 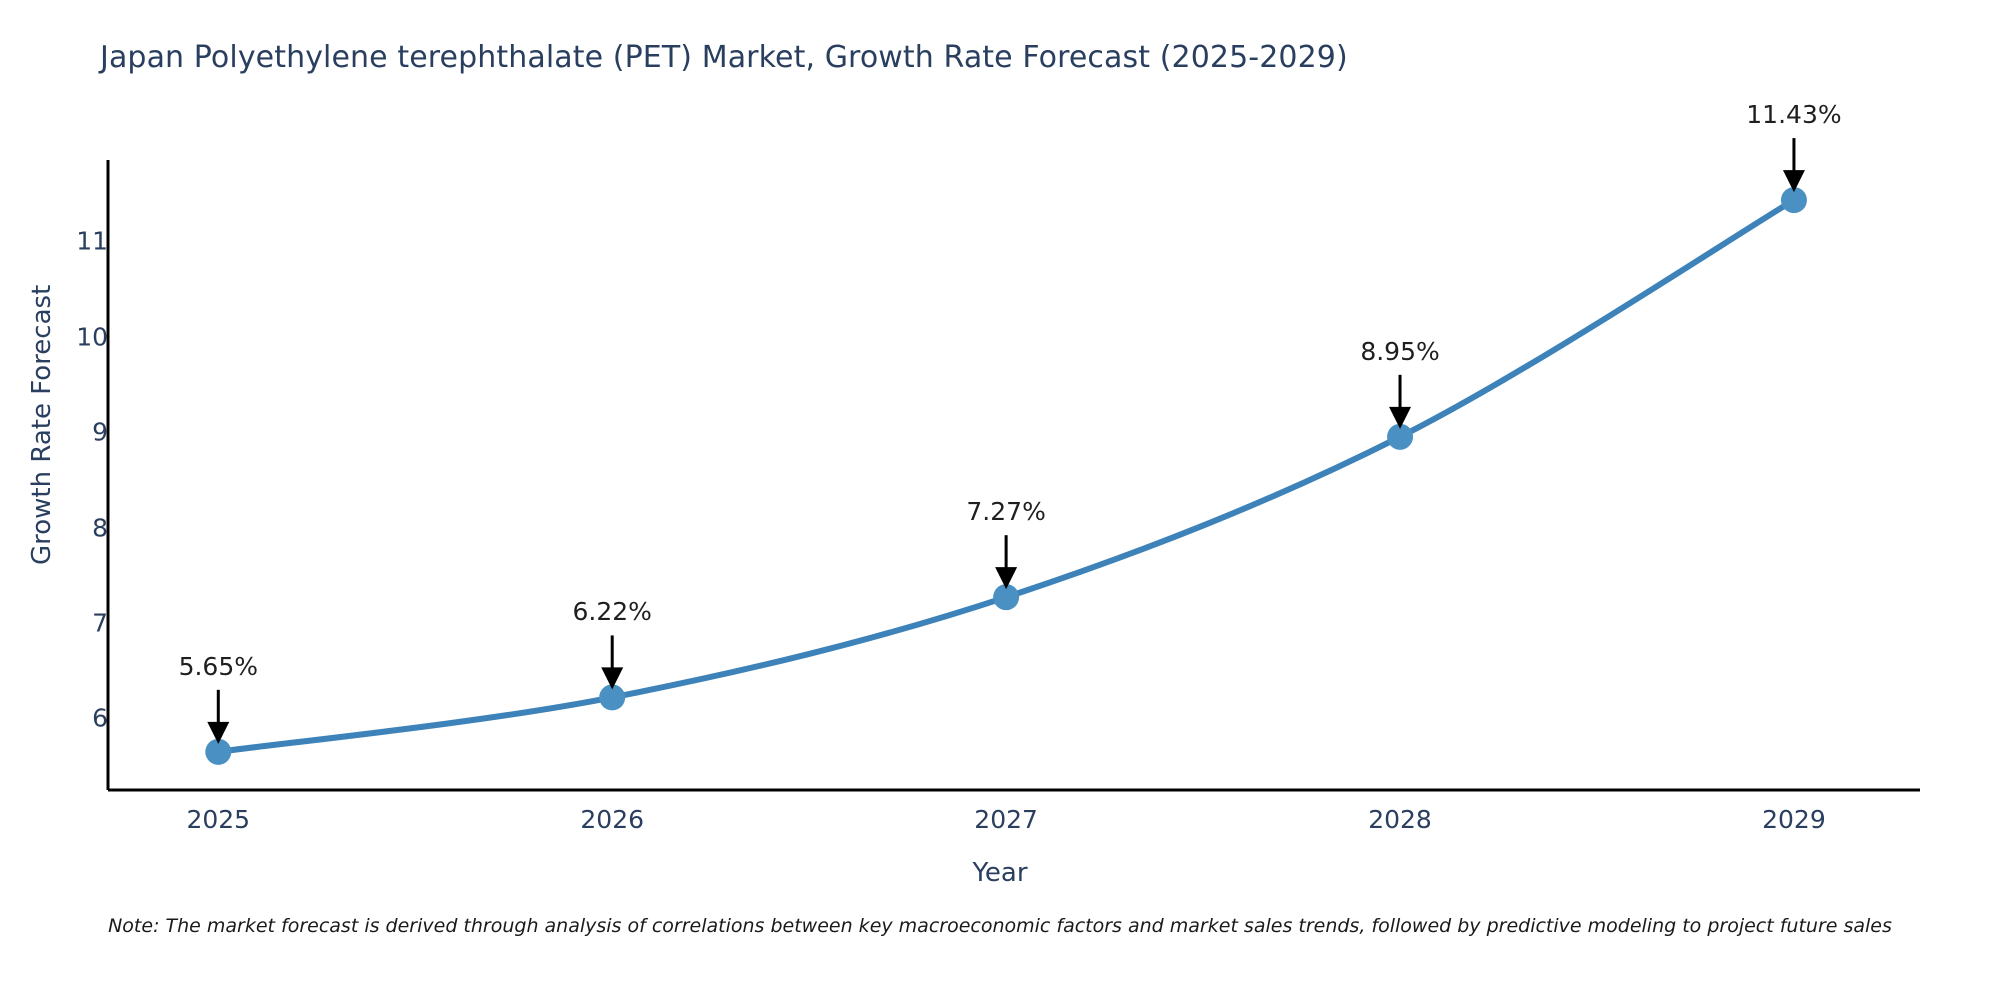 What do you see at coordinates (100, 623) in the screenshot?
I see `y-tick-label: 7` at bounding box center [100, 623].